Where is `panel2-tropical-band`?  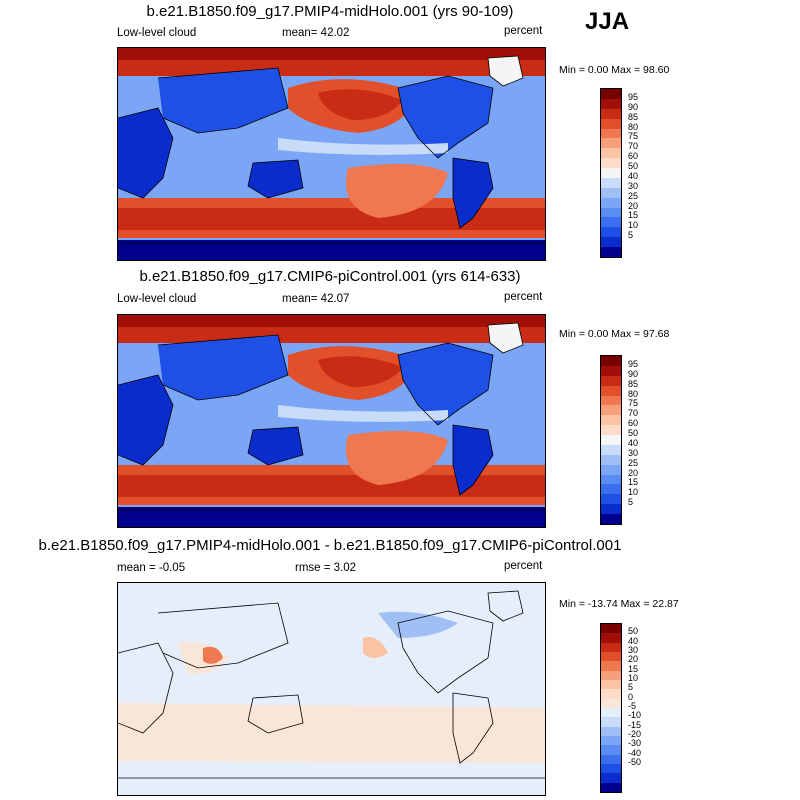 panel2-tropical-band is located at coordinates (363, 413).